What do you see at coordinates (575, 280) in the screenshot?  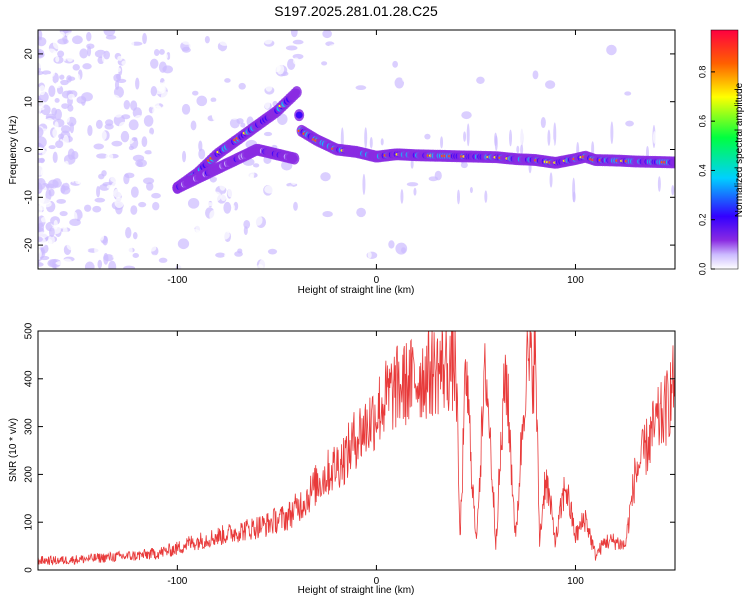 I see `x-tick-label: 100` at bounding box center [575, 280].